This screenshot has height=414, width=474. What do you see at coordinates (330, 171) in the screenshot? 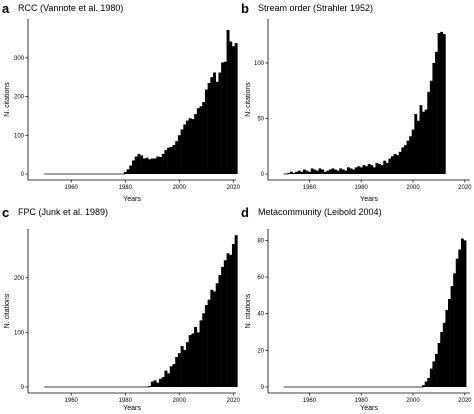
I see `bar-1968` at bounding box center [330, 171].